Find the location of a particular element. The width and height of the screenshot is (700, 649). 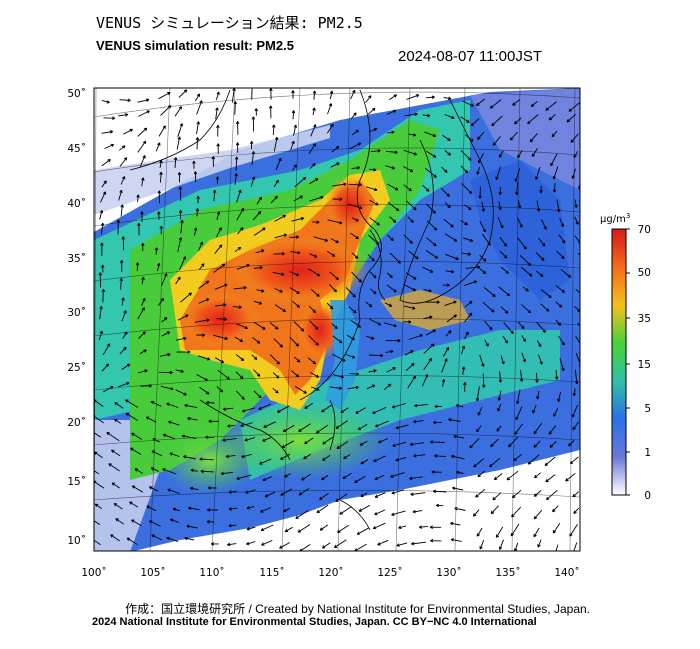

lat-label: 15˚ is located at coordinates (76, 482).